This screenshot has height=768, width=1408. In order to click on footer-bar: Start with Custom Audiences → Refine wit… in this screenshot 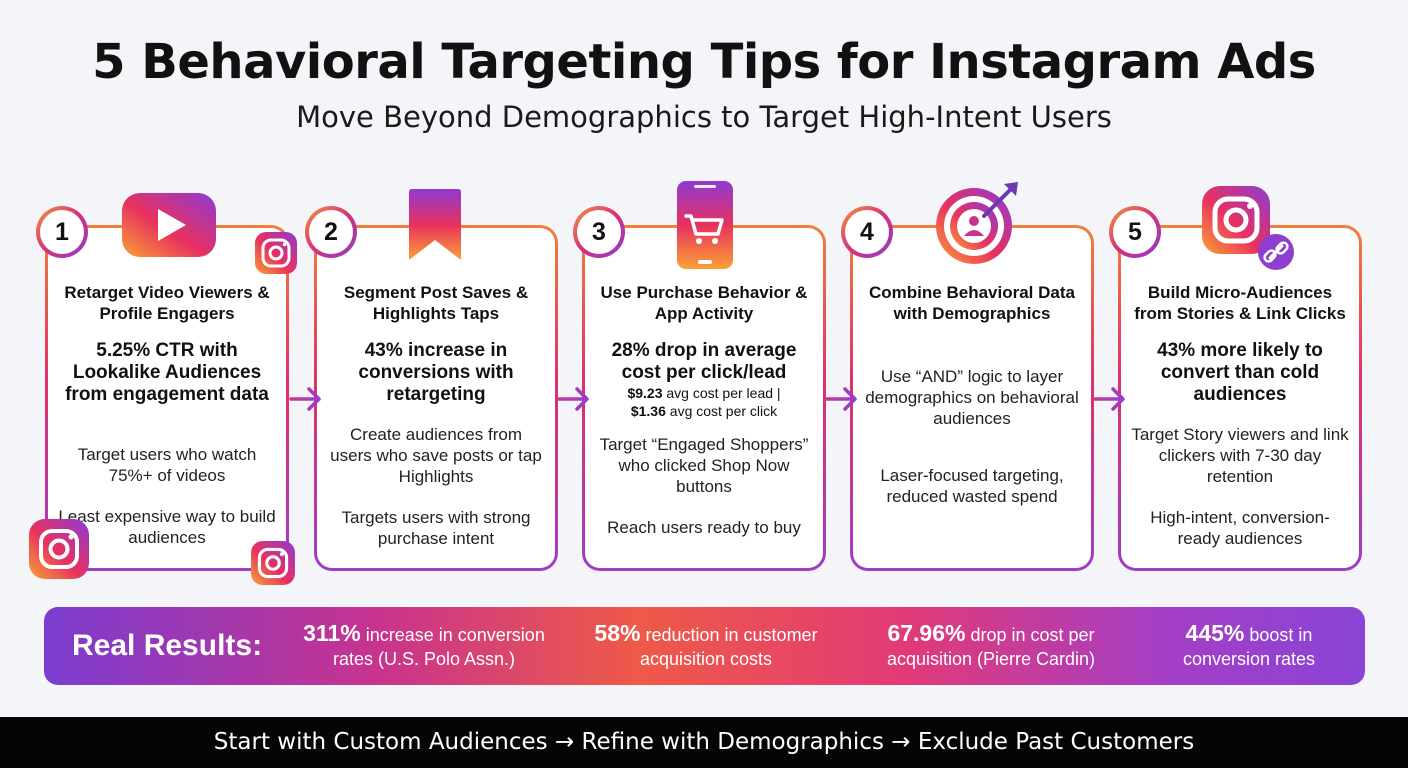, I will do `click(704, 742)`.